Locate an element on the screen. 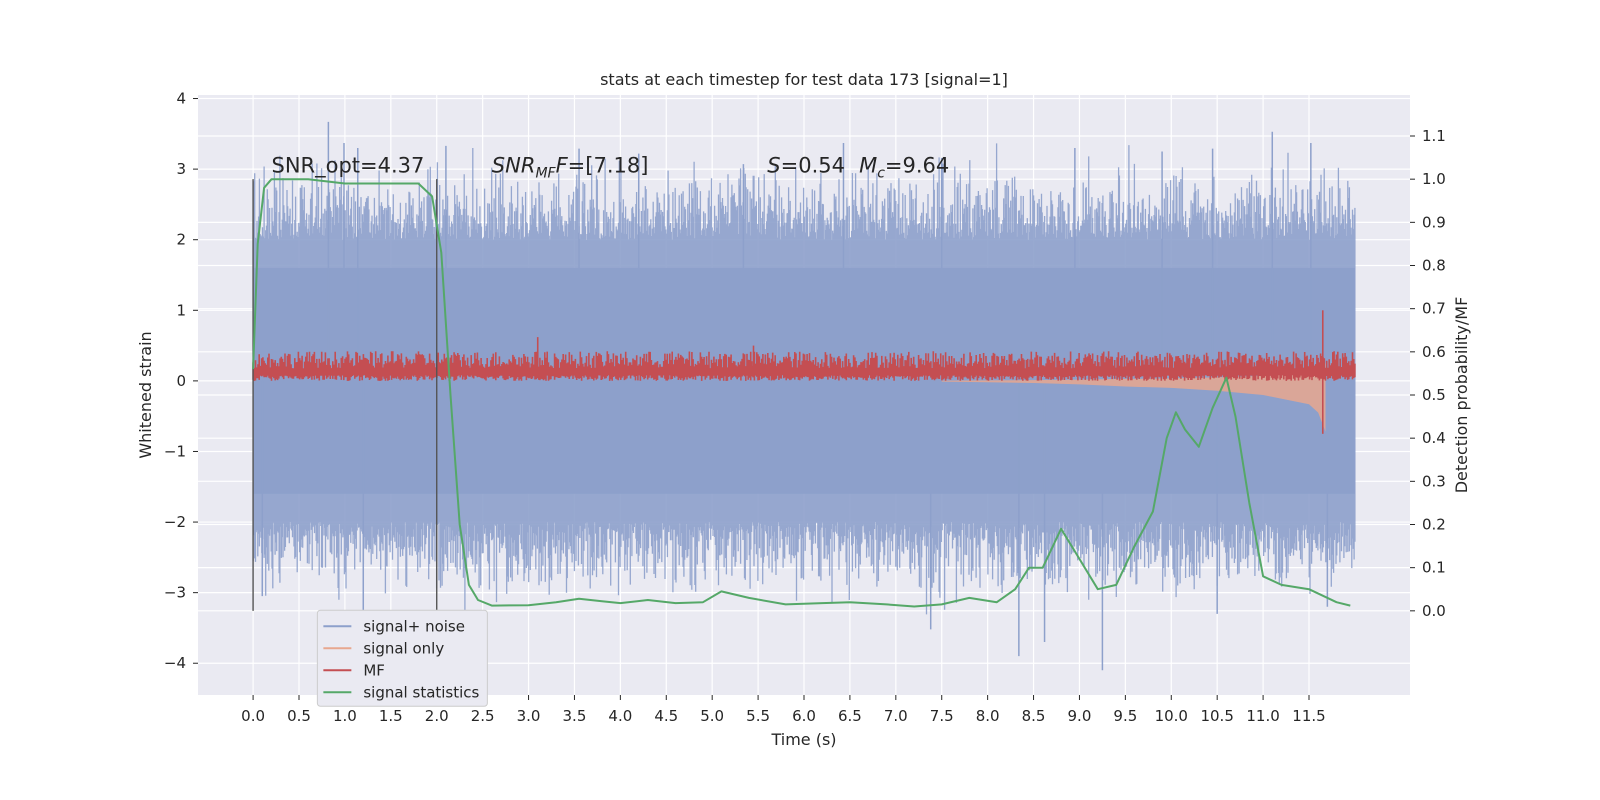 This screenshot has height=800, width=1600. legend-label: MF is located at coordinates (374, 670).